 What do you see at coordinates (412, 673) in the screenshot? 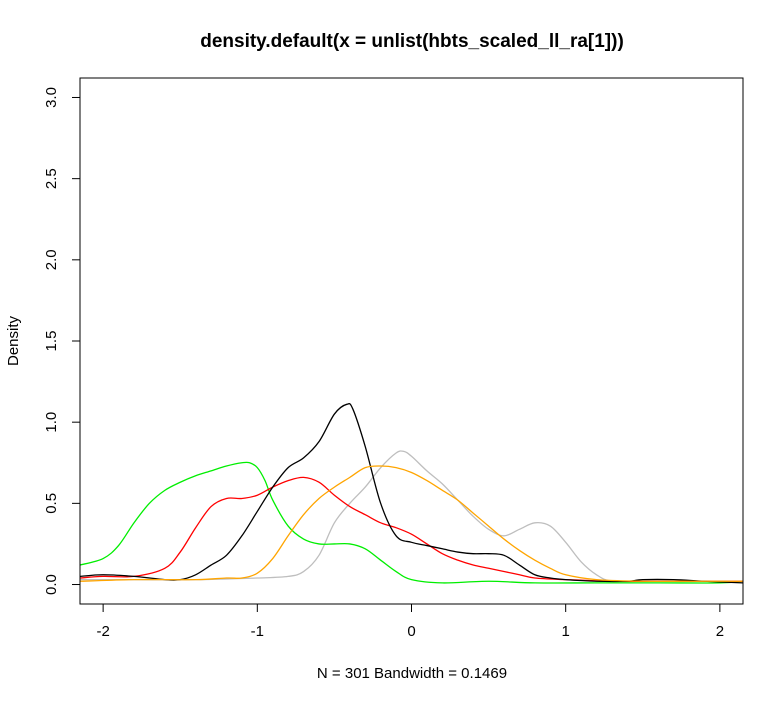
I see `x-axis-label: N = 301 Bandwidth = 0.1469` at bounding box center [412, 673].